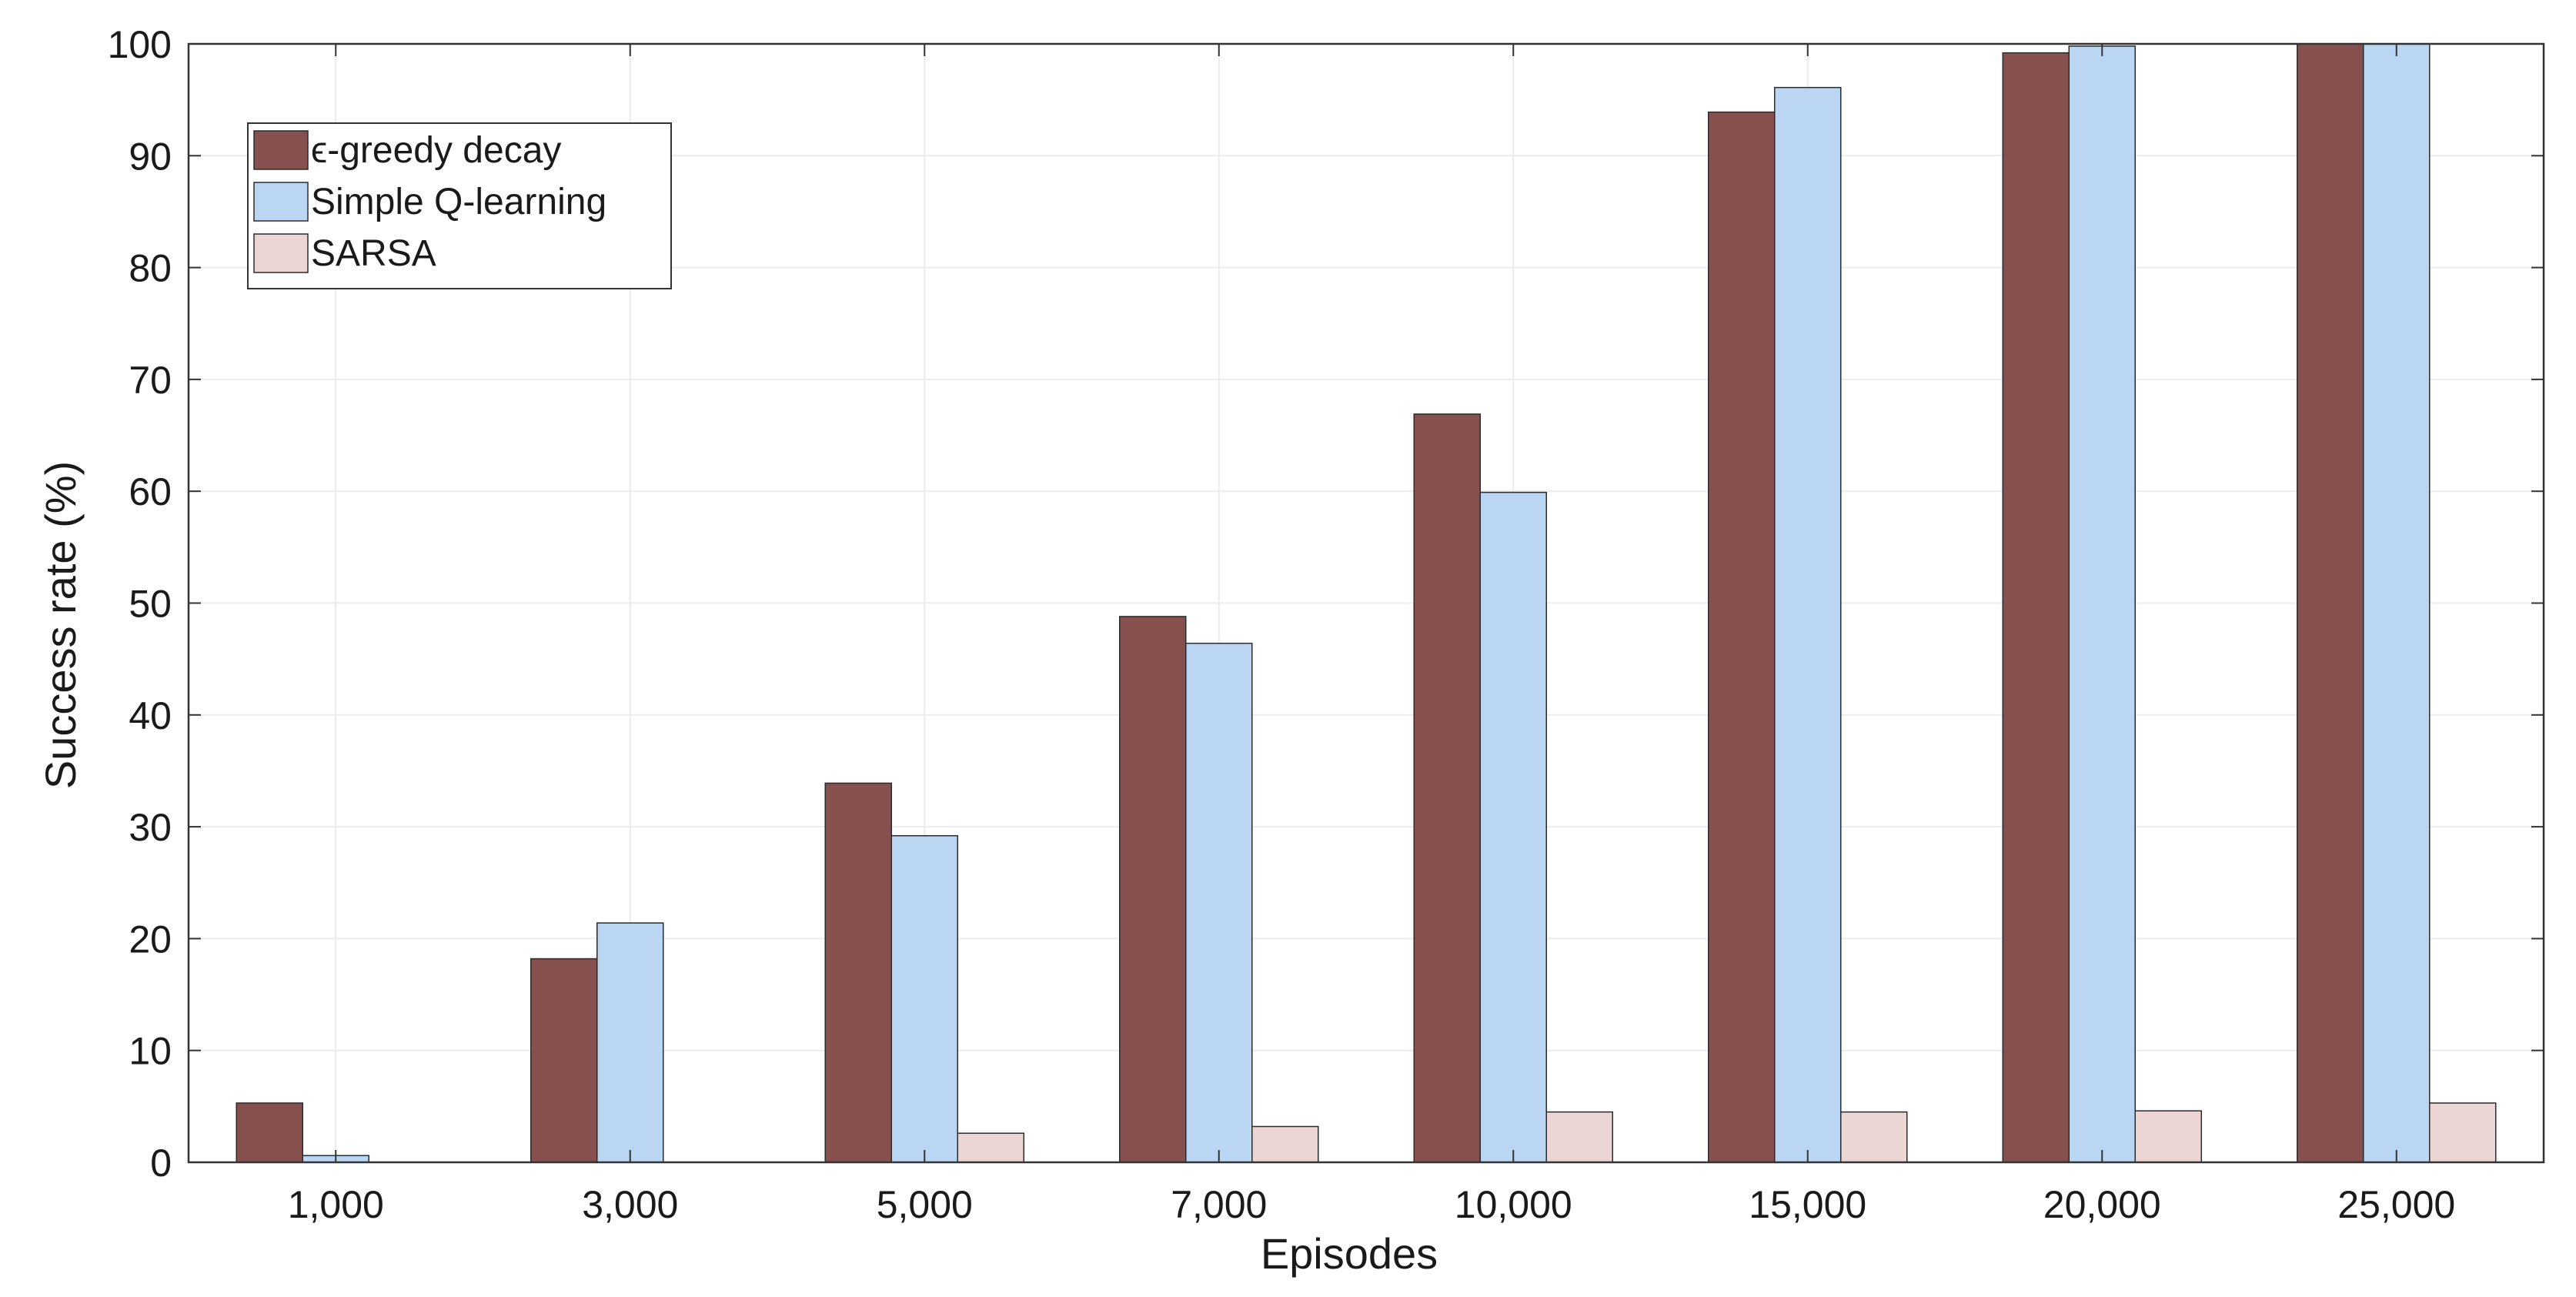 The image size is (2576, 1297). I want to click on legend-label: ϵ-greedy decay, so click(436, 150).